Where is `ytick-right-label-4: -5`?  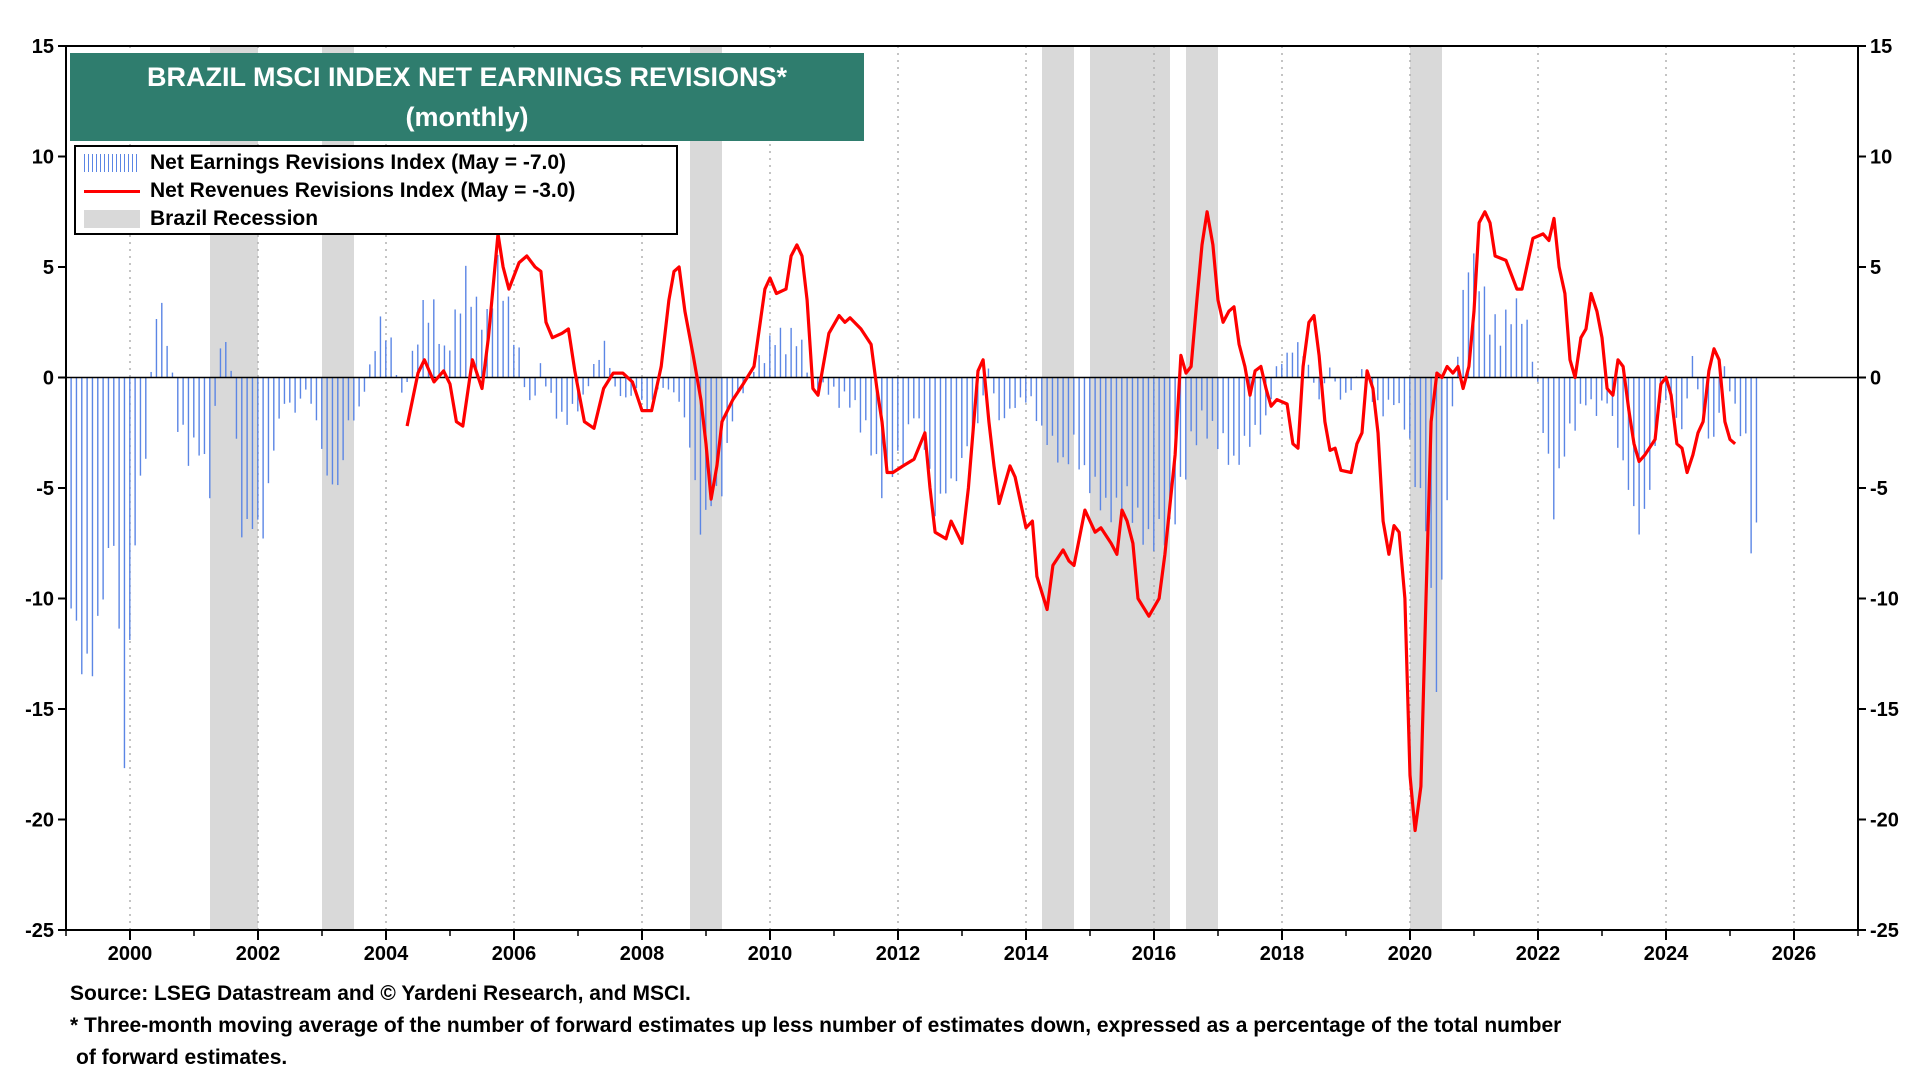 ytick-right-label-4: -5 is located at coordinates (1879, 489).